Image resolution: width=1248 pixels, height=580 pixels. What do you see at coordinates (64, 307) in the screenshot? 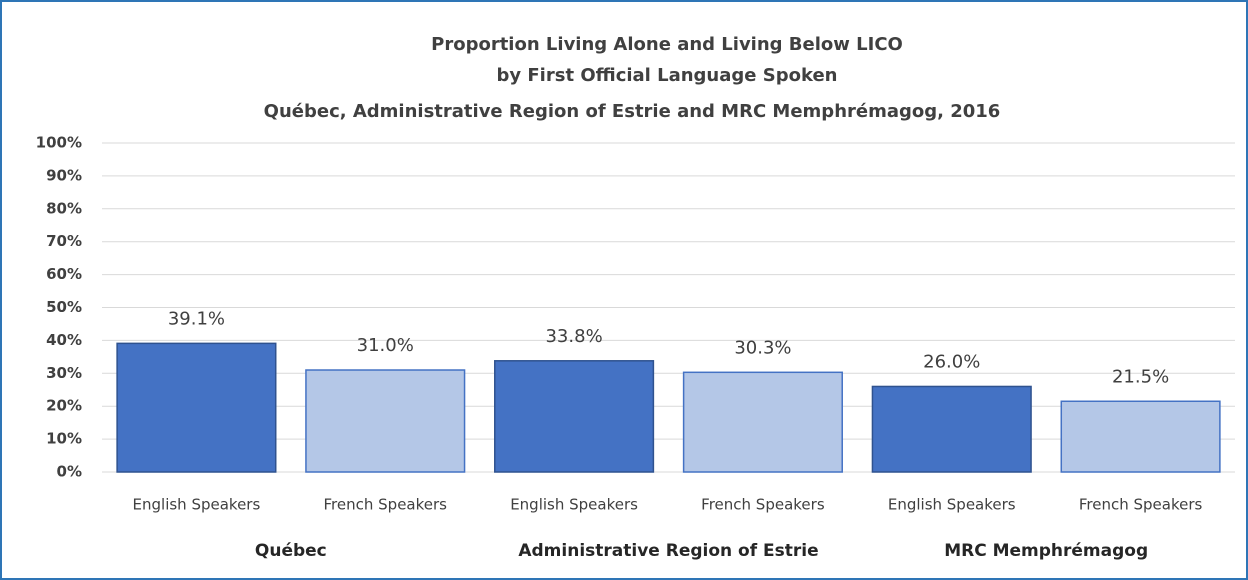
I see `y-tick-label: 50%` at bounding box center [64, 307].